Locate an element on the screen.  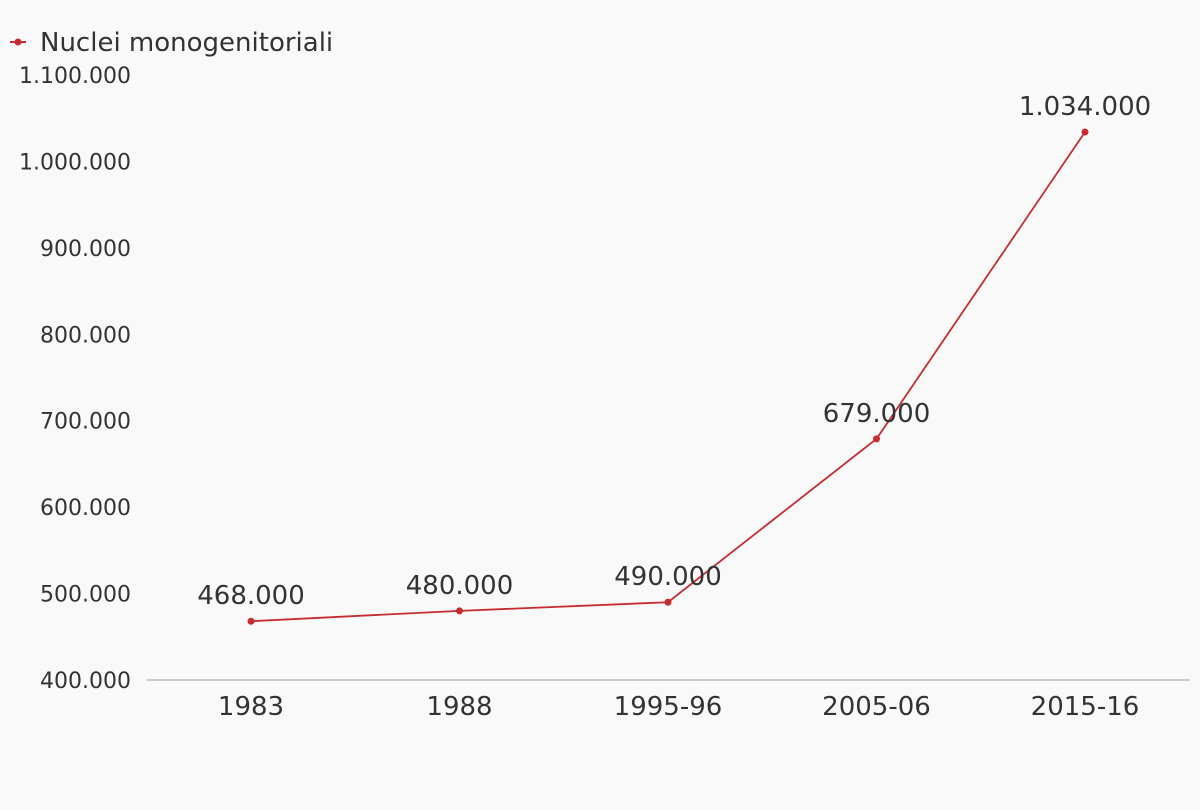
data-label: 490.000 is located at coordinates (668, 577).